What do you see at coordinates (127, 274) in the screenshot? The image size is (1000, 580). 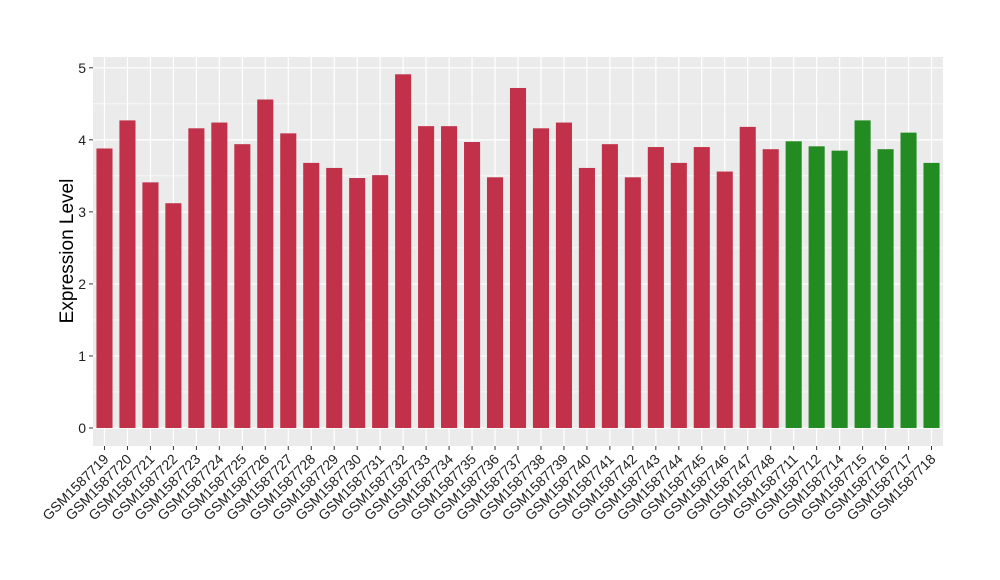 I see `bar-GSM1587720` at bounding box center [127, 274].